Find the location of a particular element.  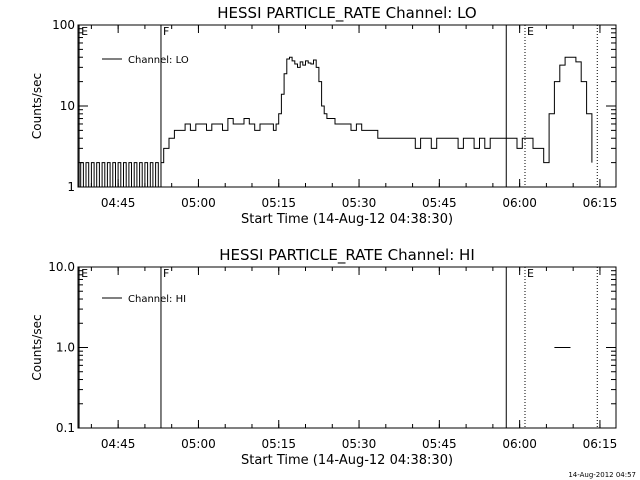

y-tick-label: 100 is located at coordinates (63, 25).